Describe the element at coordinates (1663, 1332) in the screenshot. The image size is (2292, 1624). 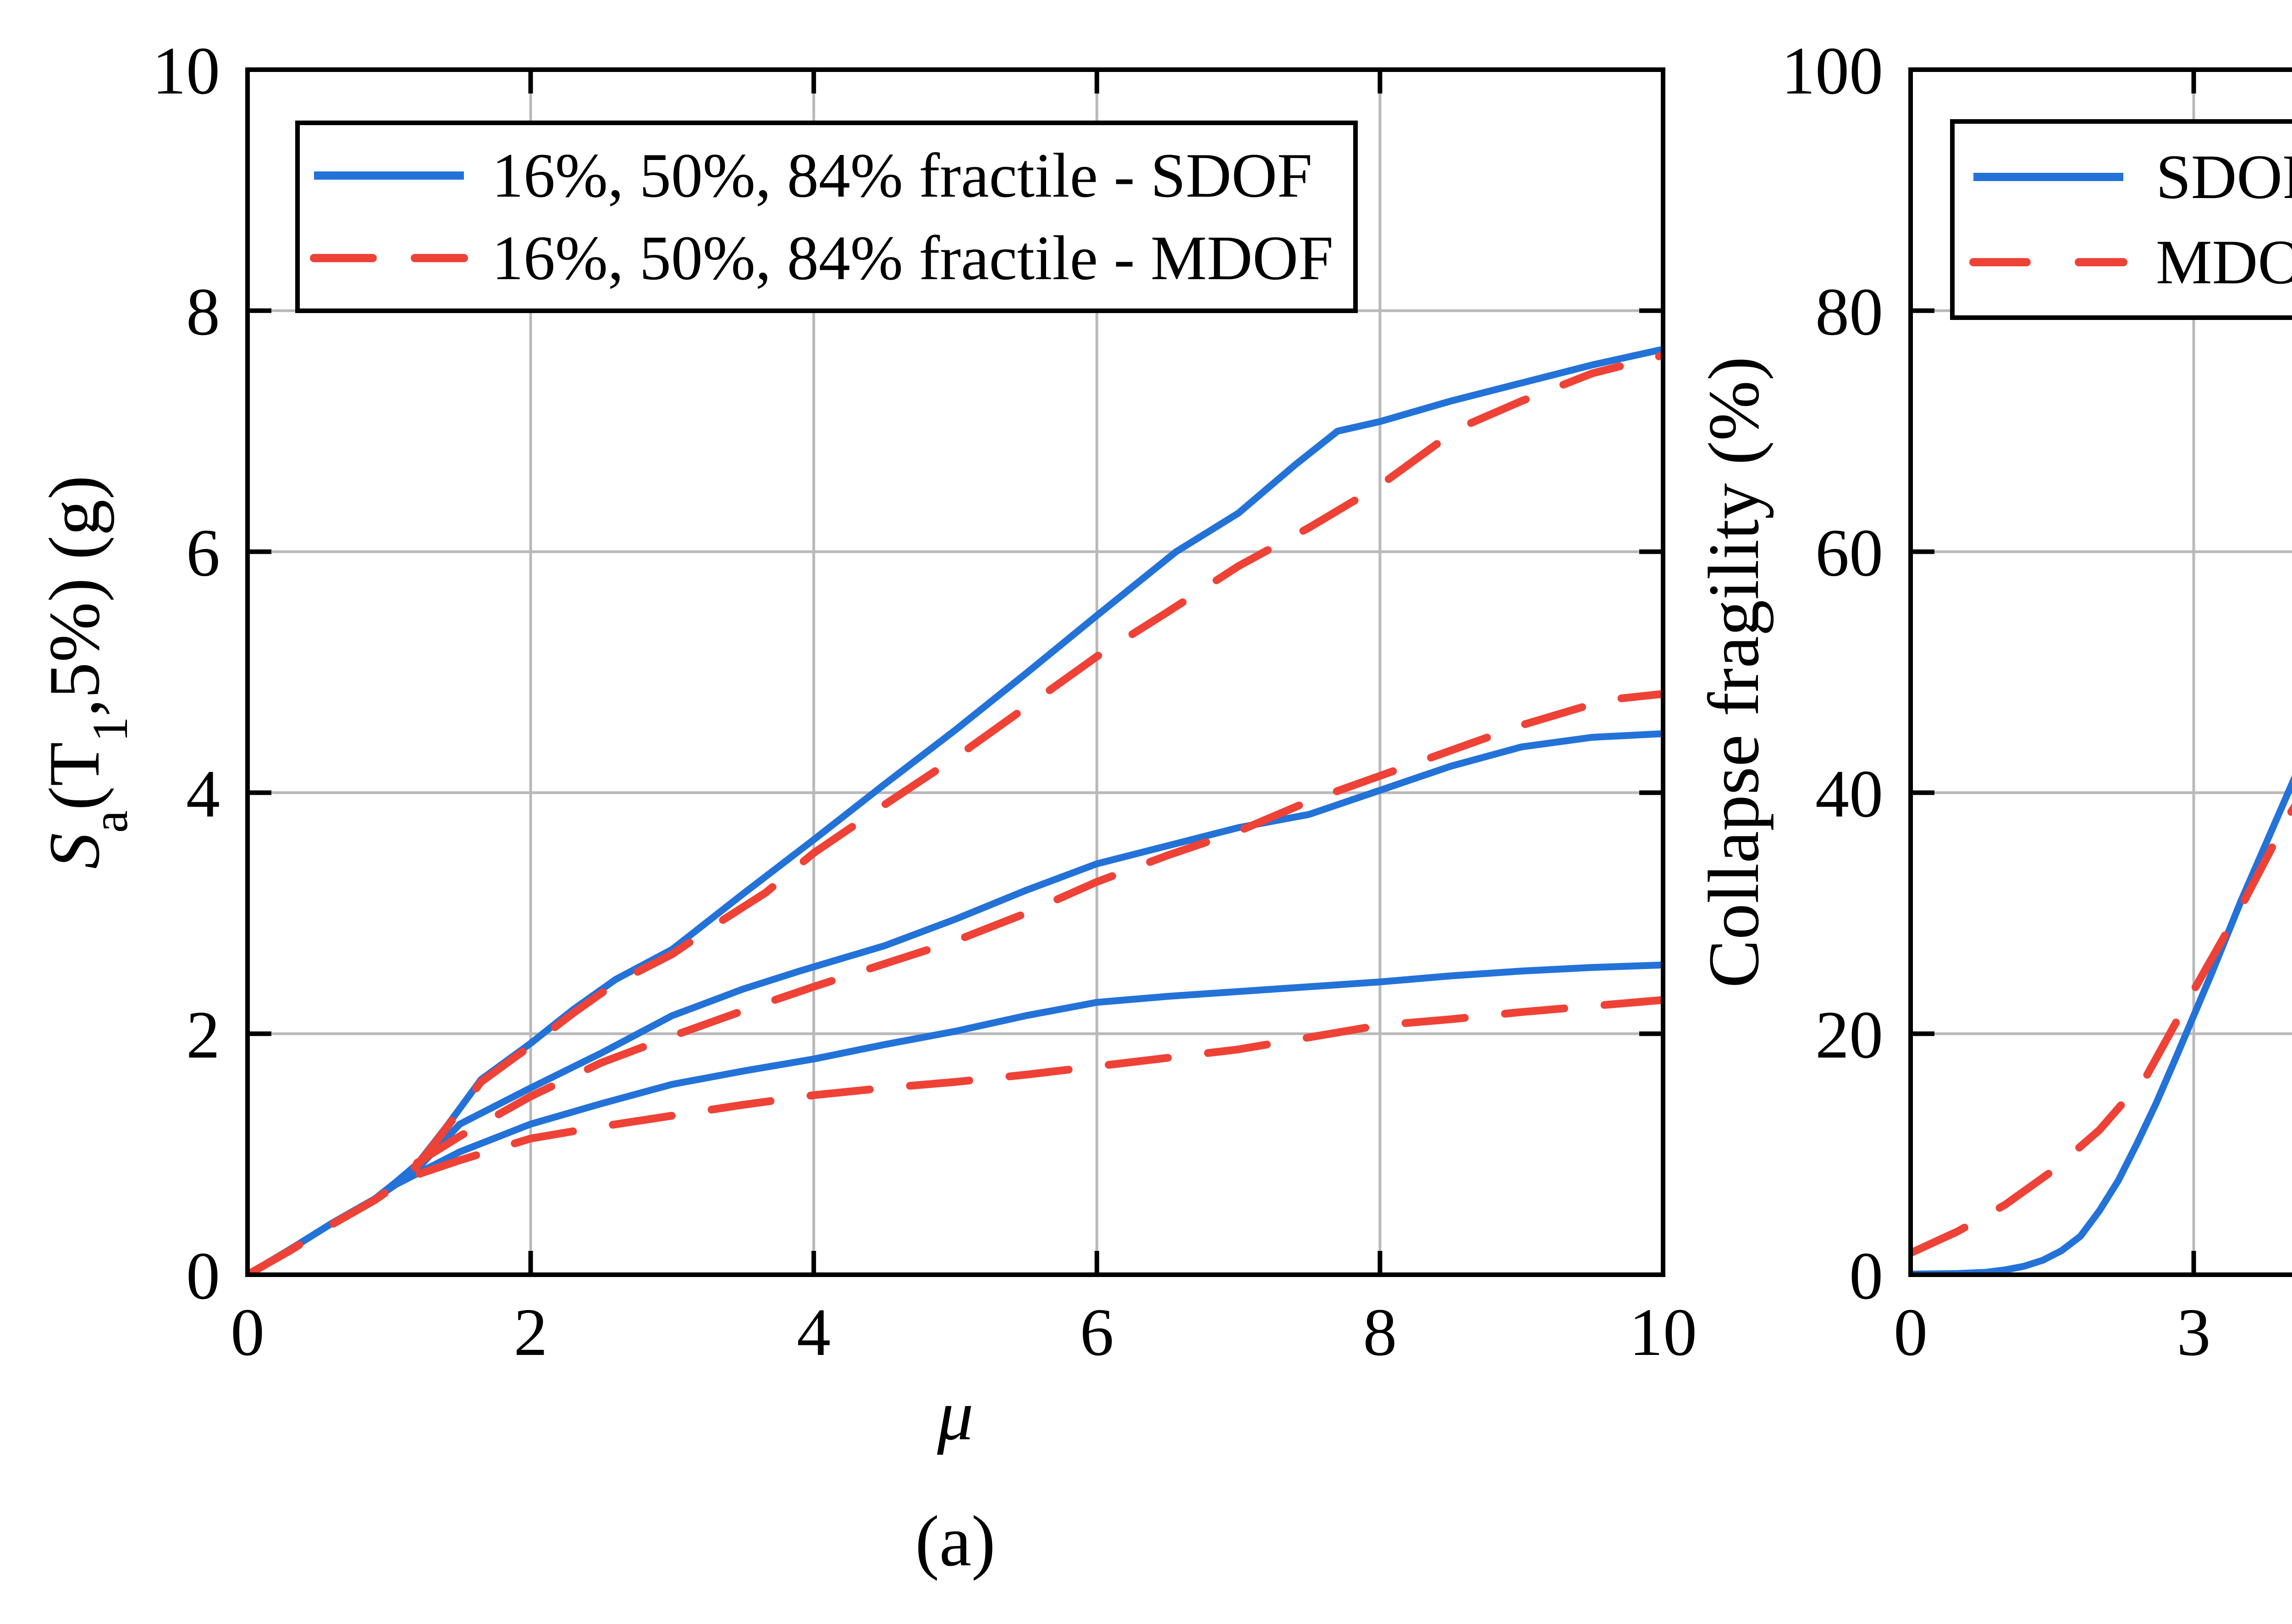
I see `xtick-label-10: 10` at that location.